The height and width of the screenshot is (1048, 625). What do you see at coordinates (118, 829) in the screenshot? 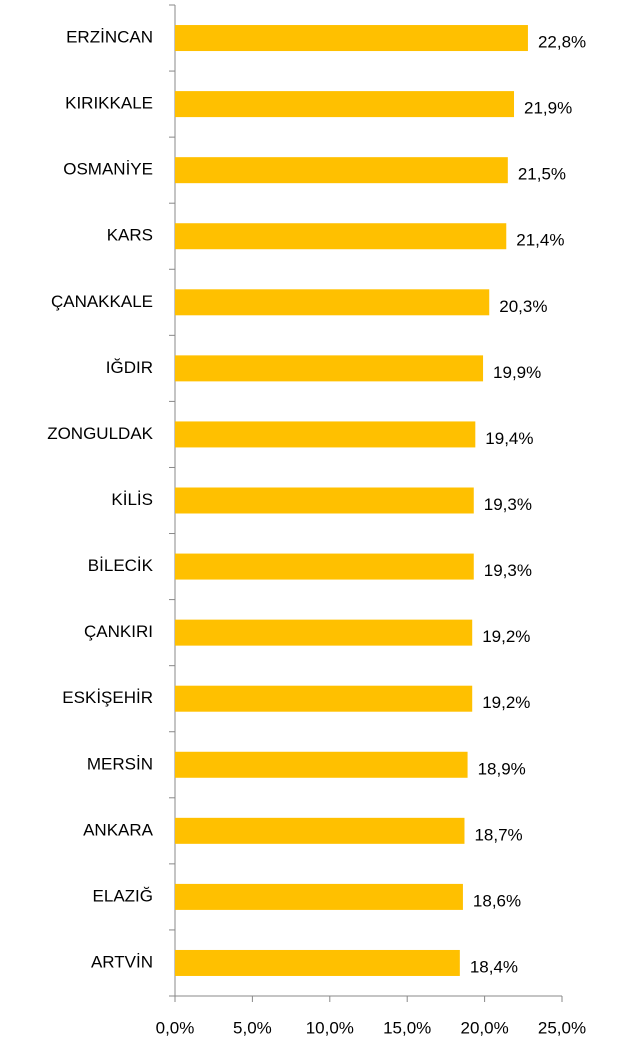
I see `y-tick-label: ANKARA` at bounding box center [118, 829].